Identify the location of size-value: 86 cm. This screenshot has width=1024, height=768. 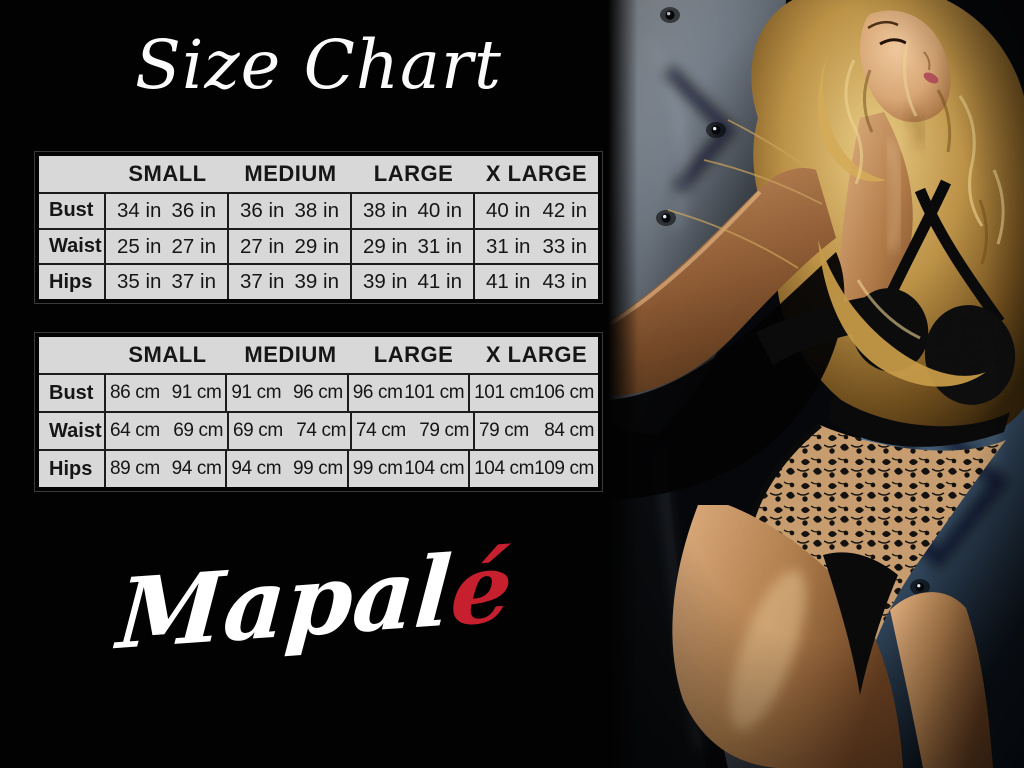
(135, 392).